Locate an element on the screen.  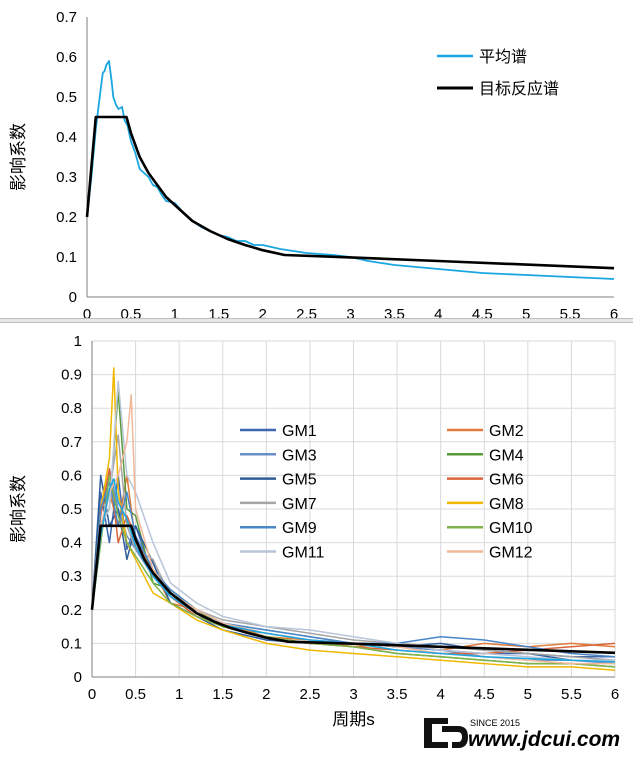
legend-label: GM12 is located at coordinates (511, 553).